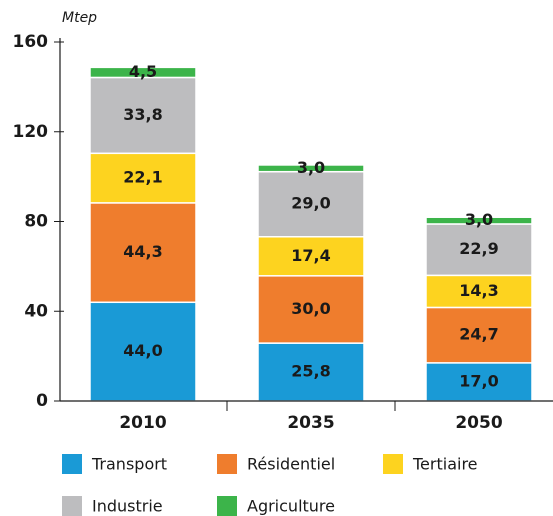 The width and height of the screenshot is (553, 516). What do you see at coordinates (310, 423) in the screenshot?
I see `x-tick-label: 2035` at bounding box center [310, 423].